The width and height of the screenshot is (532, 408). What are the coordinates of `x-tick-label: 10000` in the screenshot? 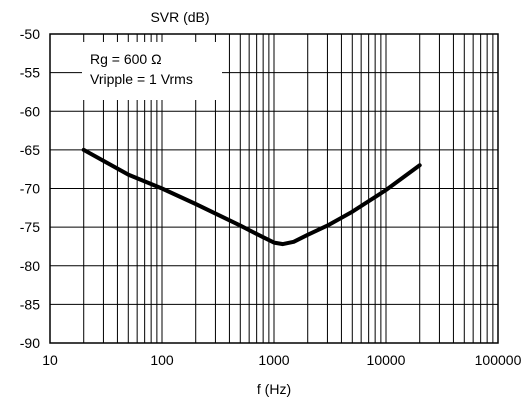 It's located at (386, 360).